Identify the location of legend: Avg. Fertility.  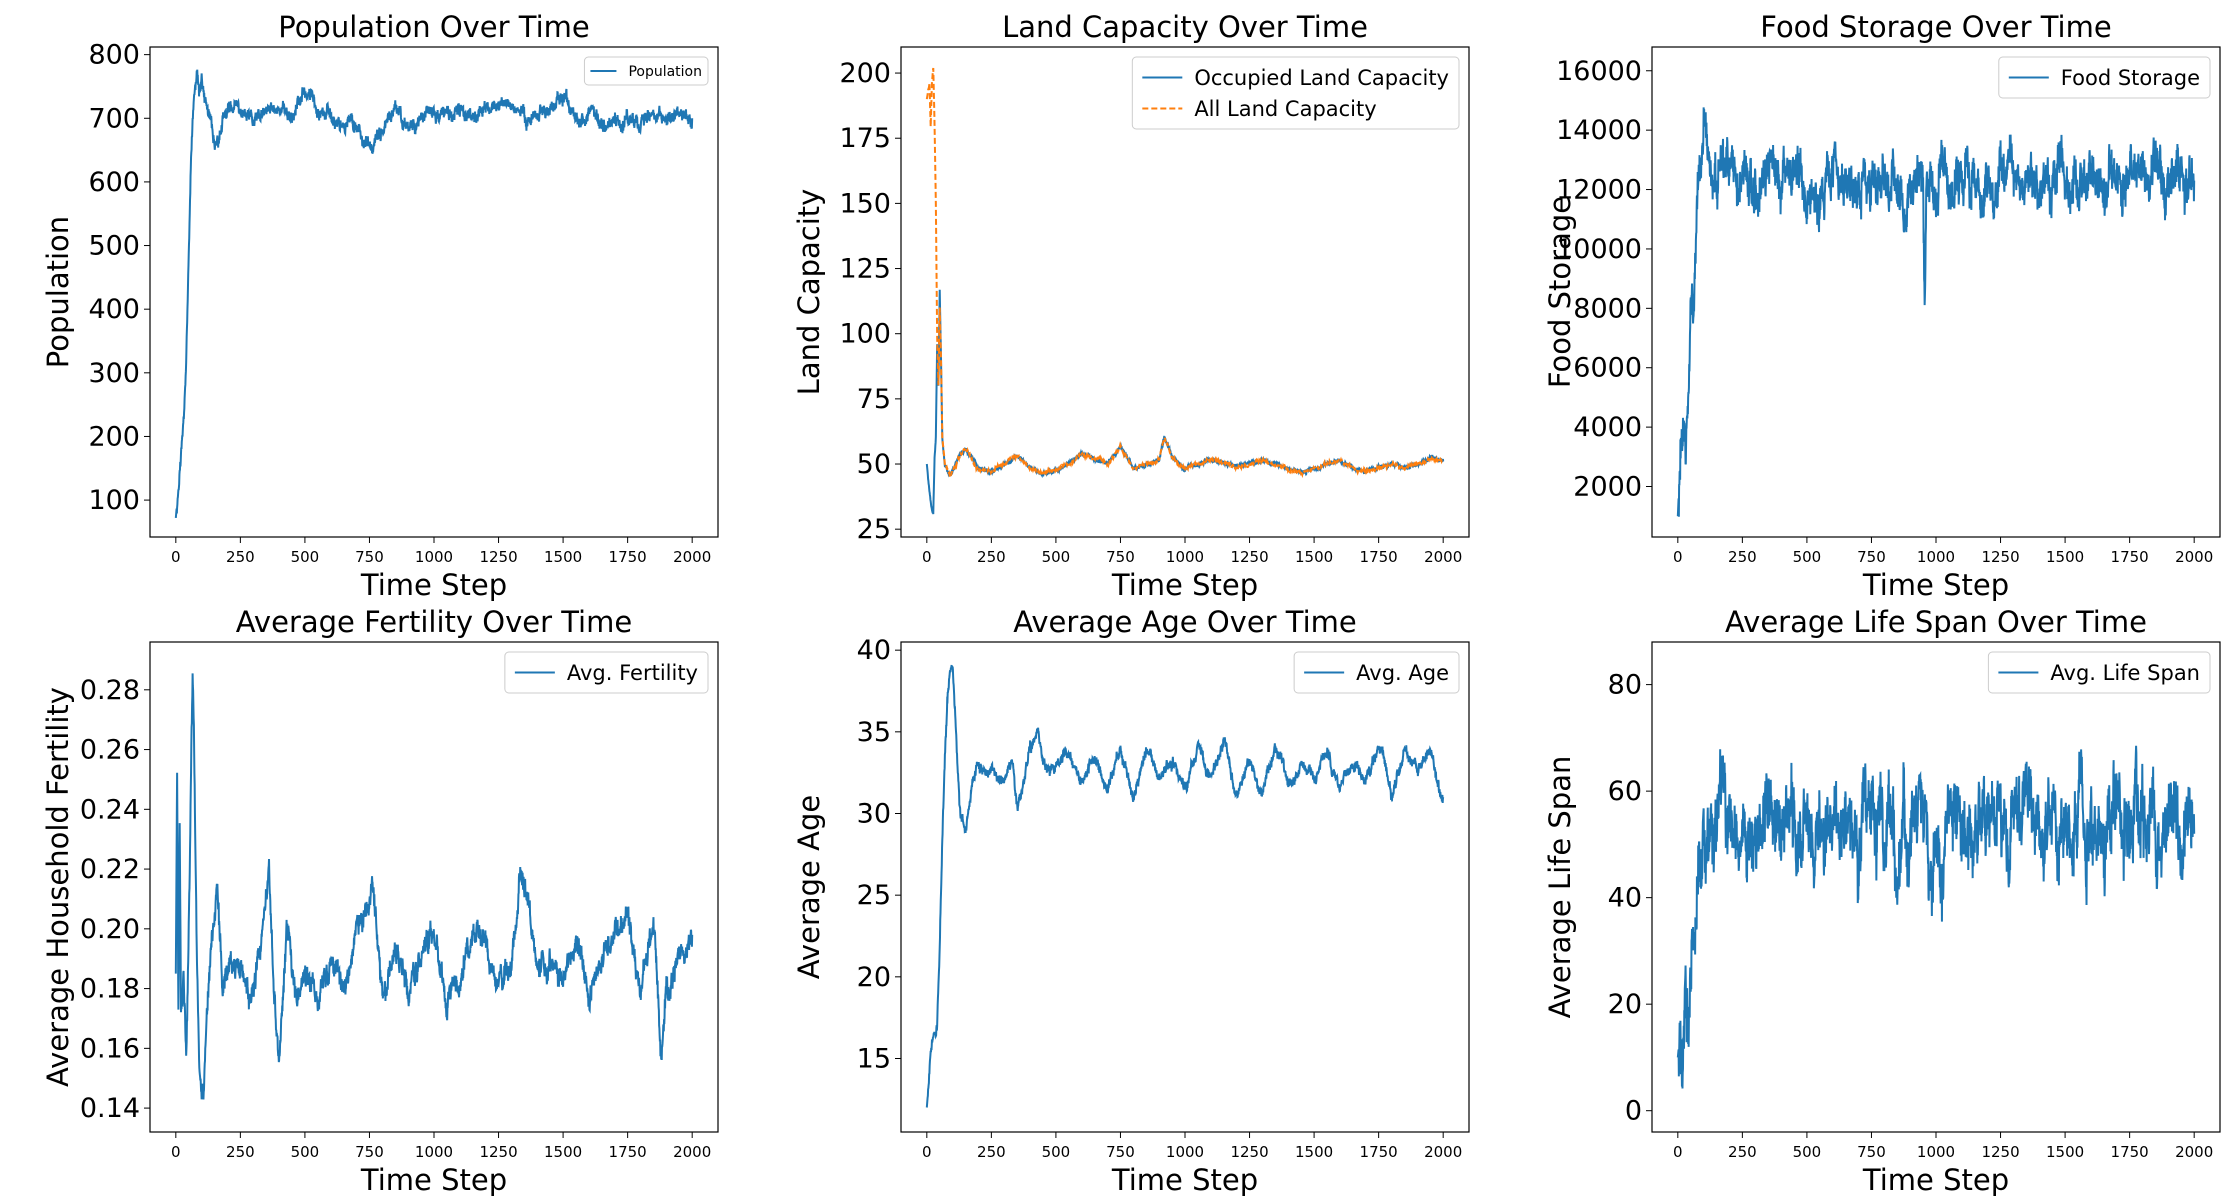
(606, 672).